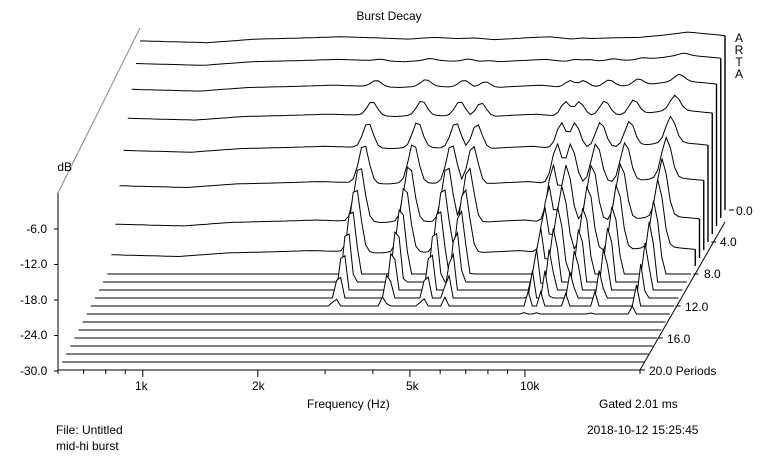 This screenshot has height=457, width=778. What do you see at coordinates (89, 430) in the screenshot?
I see `file-name: File: Untitled` at bounding box center [89, 430].